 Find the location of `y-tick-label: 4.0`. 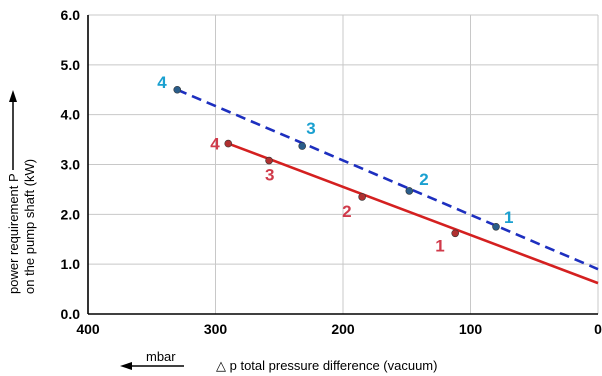

y-tick-label: 4.0 is located at coordinates (71, 115).